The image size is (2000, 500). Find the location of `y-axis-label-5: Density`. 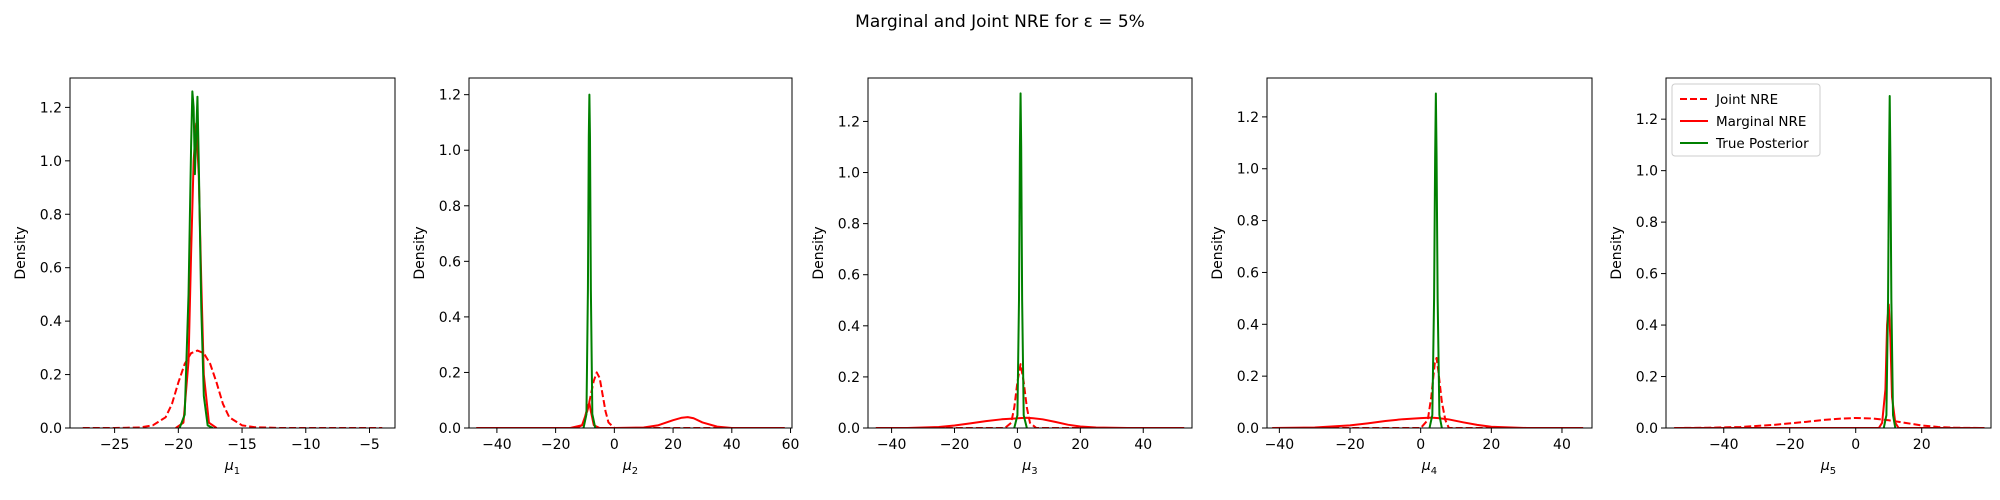

y-axis-label-5: Density is located at coordinates (1617, 252).